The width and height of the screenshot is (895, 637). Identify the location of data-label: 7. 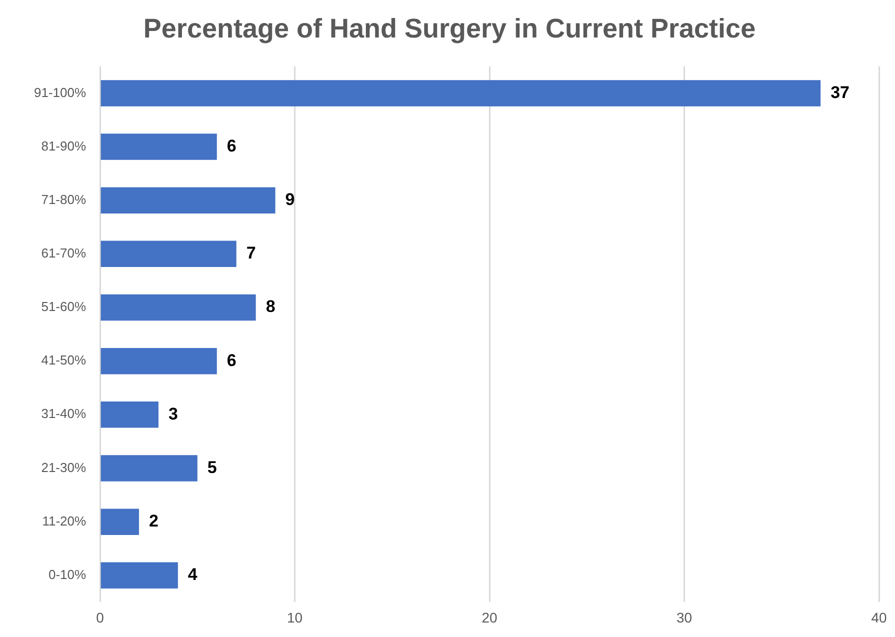
(251, 253).